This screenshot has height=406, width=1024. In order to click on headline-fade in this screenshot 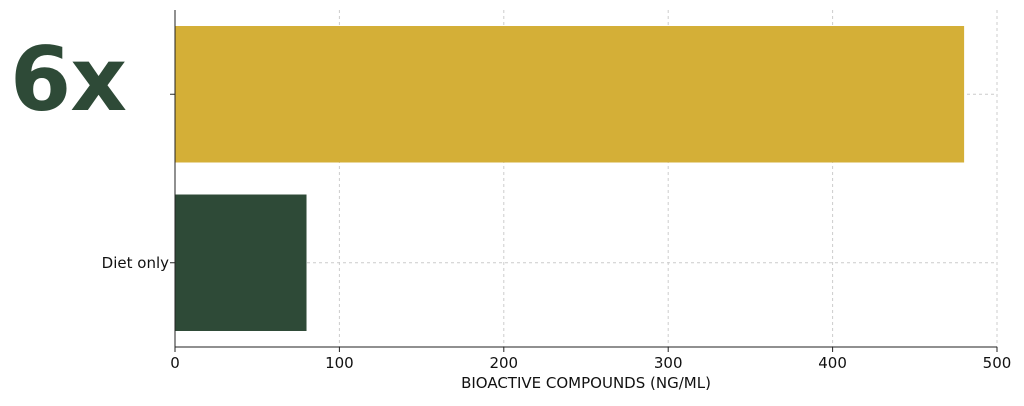, I will do `click(146, 93)`.